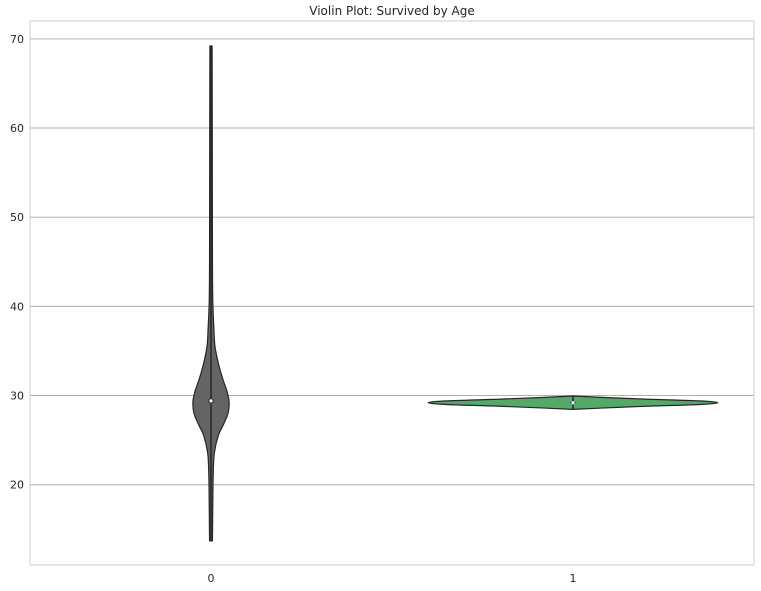 The height and width of the screenshot is (591, 761). What do you see at coordinates (17, 262) in the screenshot?
I see `y-axis: 20 30 40 50 60 70` at bounding box center [17, 262].